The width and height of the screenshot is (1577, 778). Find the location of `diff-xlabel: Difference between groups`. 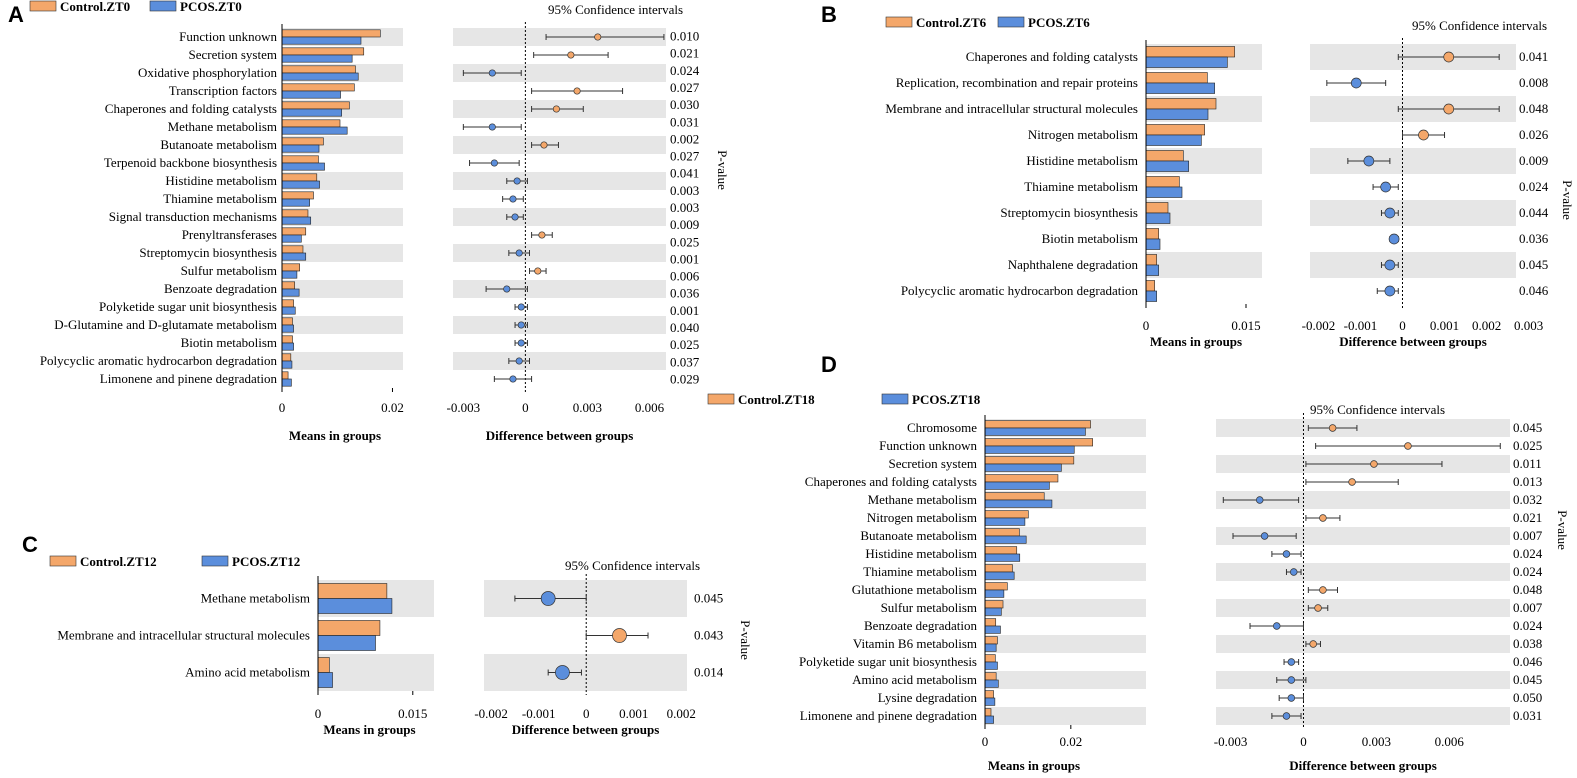

diff-xlabel: Difference between groups is located at coordinates (586, 729).